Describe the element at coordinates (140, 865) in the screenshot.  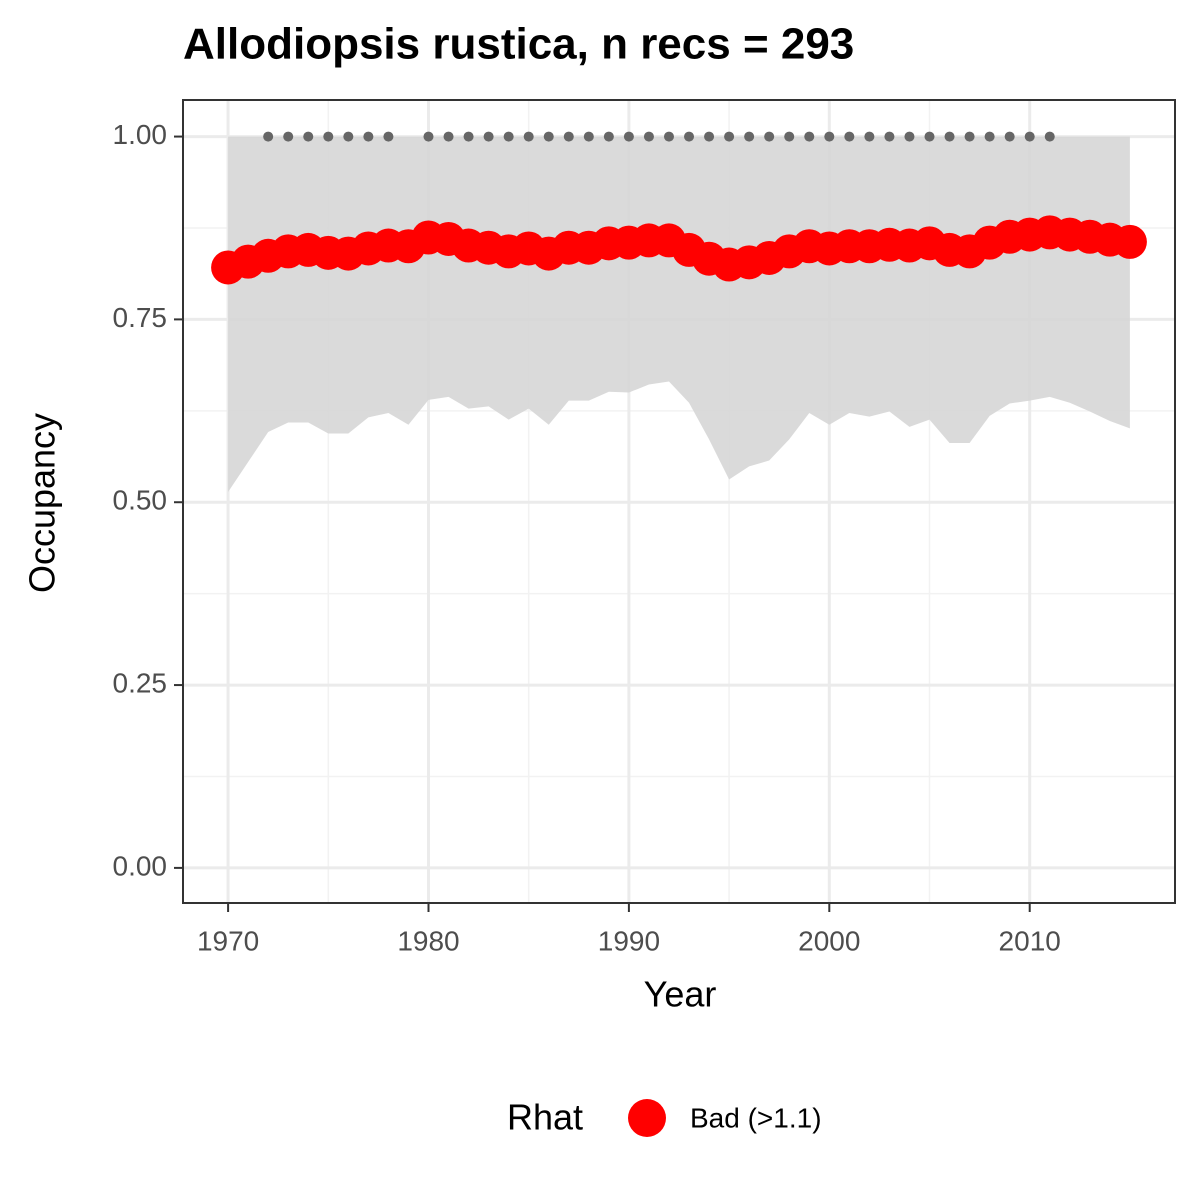
I see `y-tick-label: 0.00` at that location.